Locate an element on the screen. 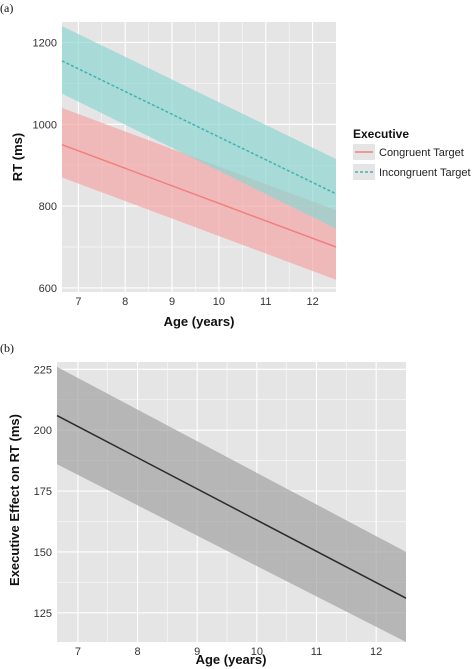  legend-label-congruent: Congruent Target is located at coordinates (421, 153).